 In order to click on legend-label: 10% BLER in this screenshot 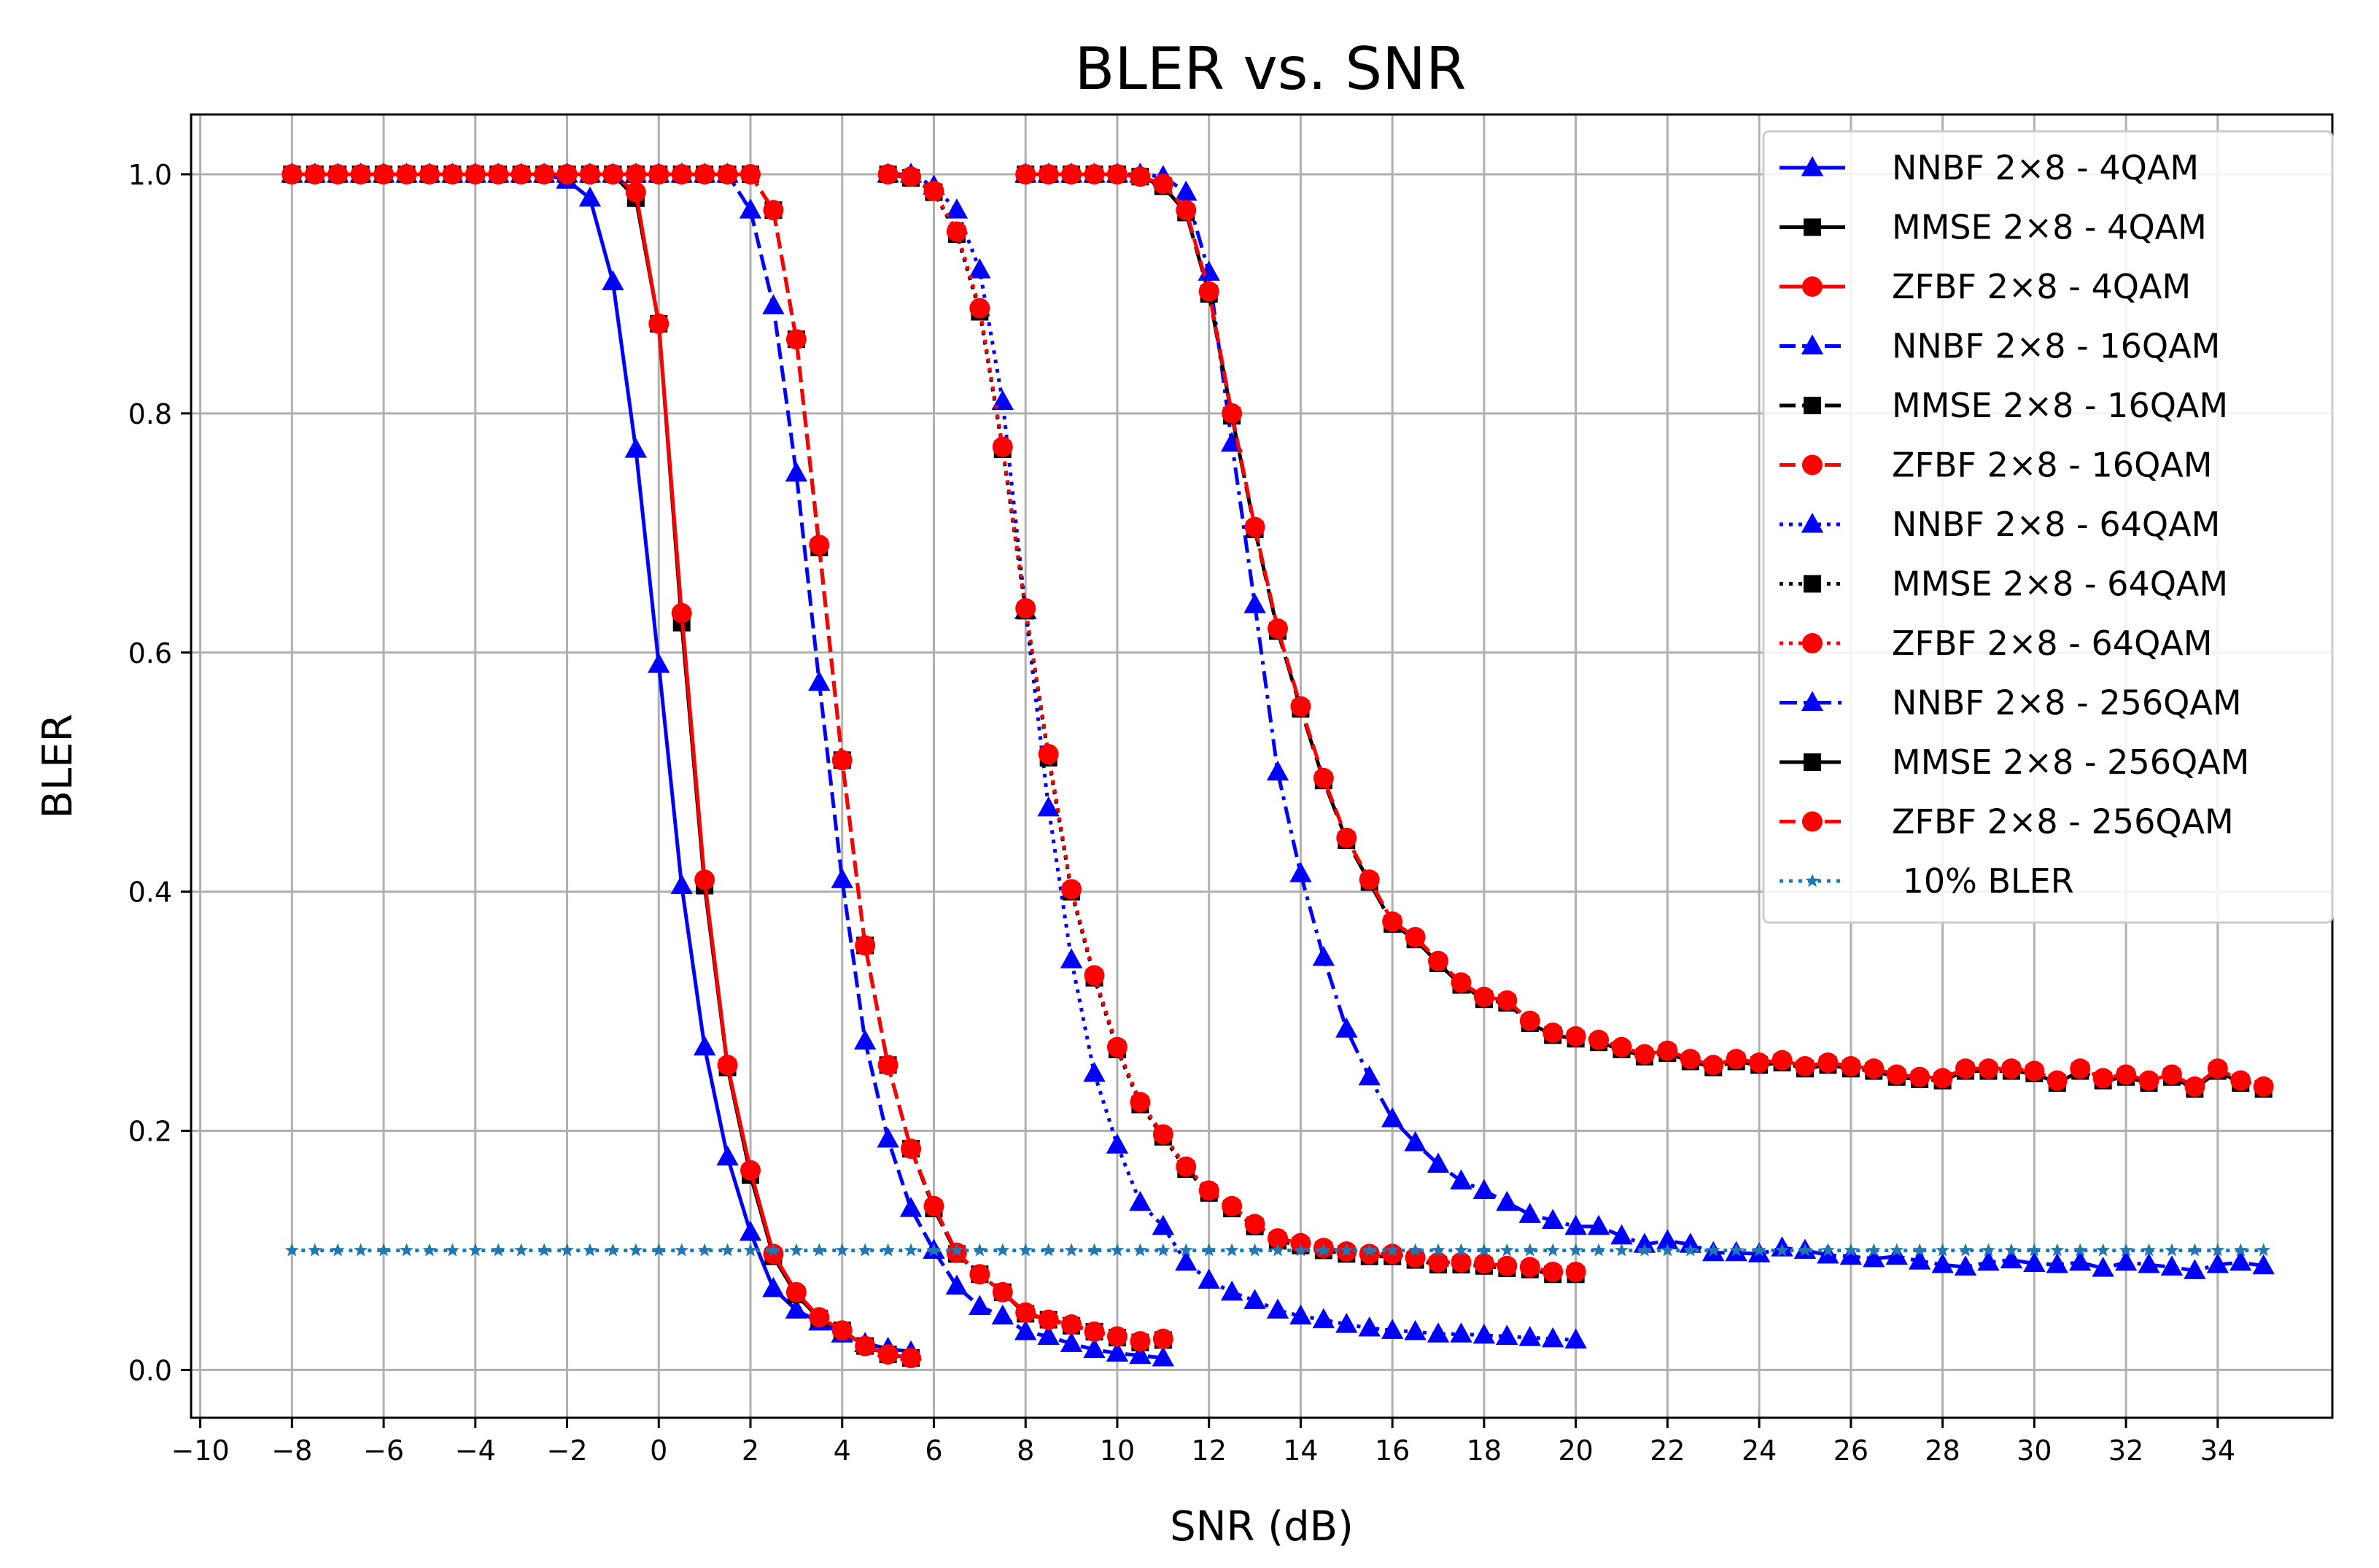, I will do `click(1983, 881)`.